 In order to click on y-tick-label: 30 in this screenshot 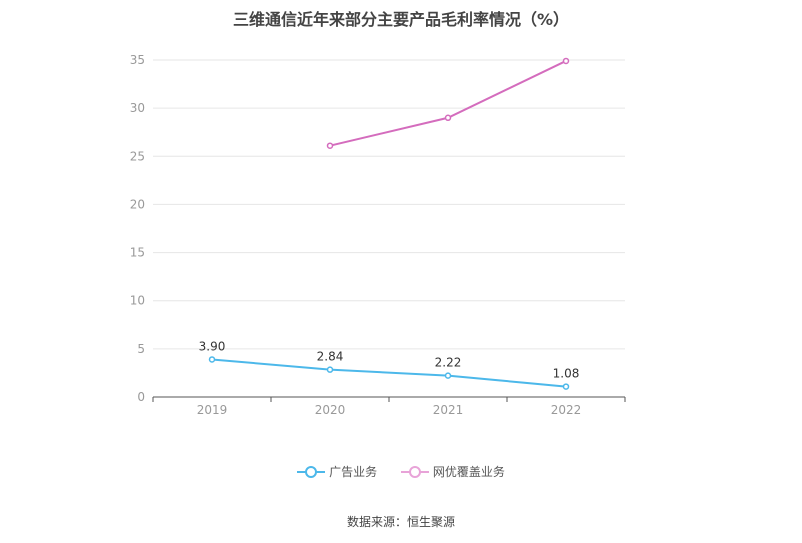, I will do `click(137, 108)`.